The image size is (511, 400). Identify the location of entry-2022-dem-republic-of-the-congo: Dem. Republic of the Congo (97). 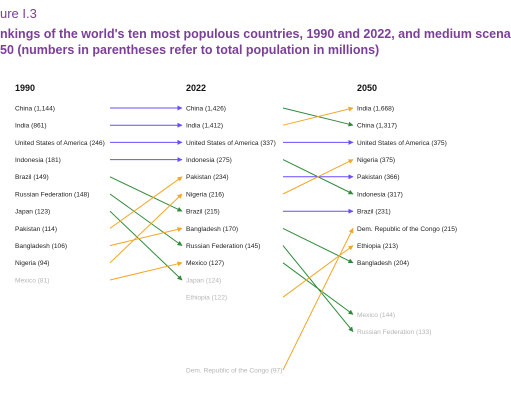
(234, 370).